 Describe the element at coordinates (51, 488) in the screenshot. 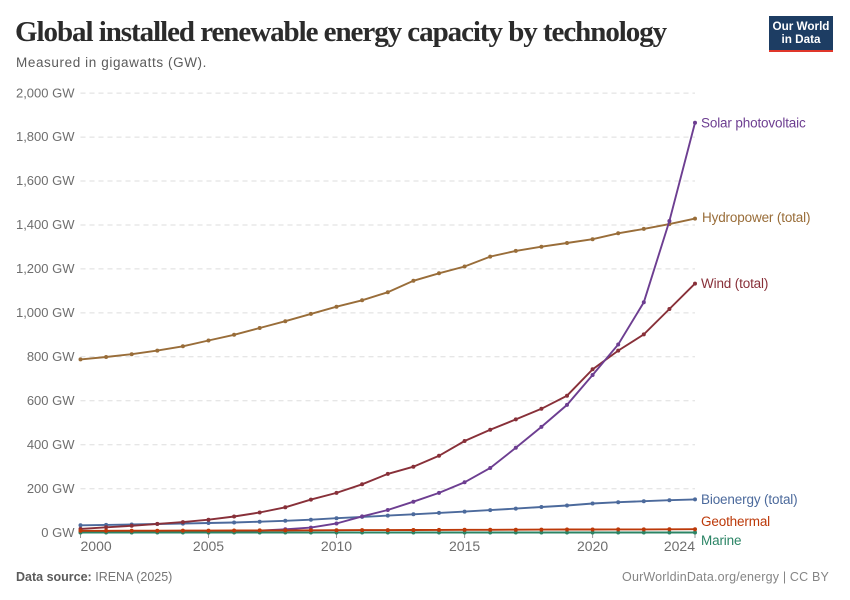

I see `svg-text: 200 GW` at that location.